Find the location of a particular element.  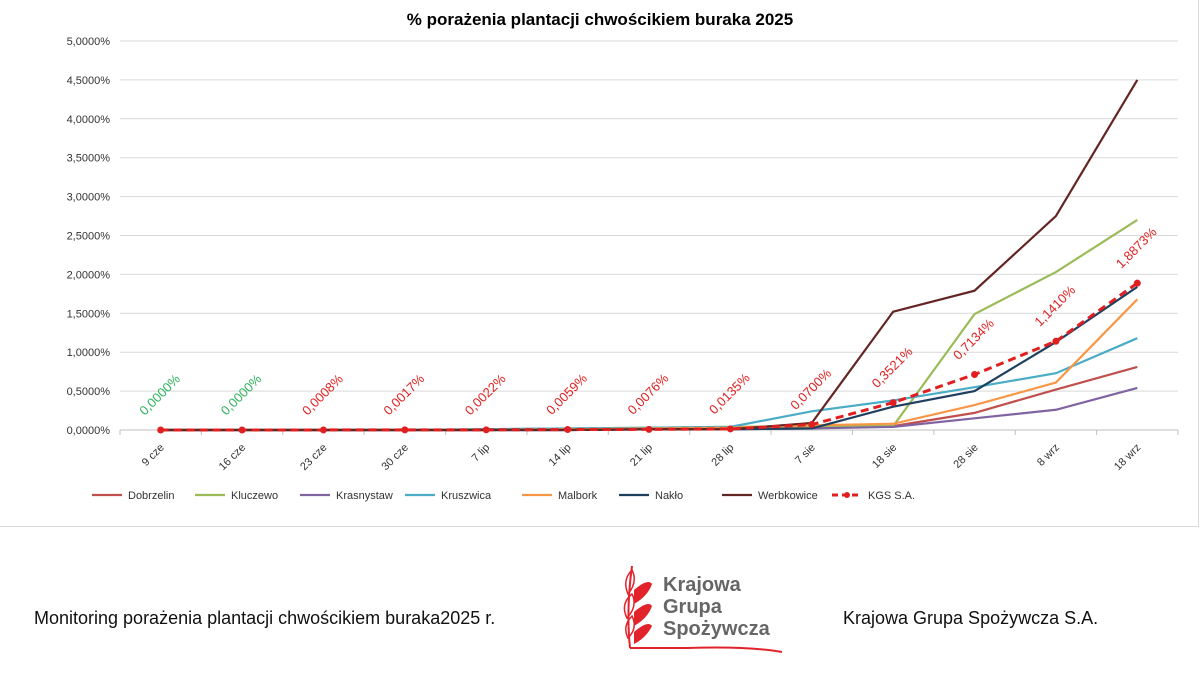

legend-label: Nakło is located at coordinates (669, 496).